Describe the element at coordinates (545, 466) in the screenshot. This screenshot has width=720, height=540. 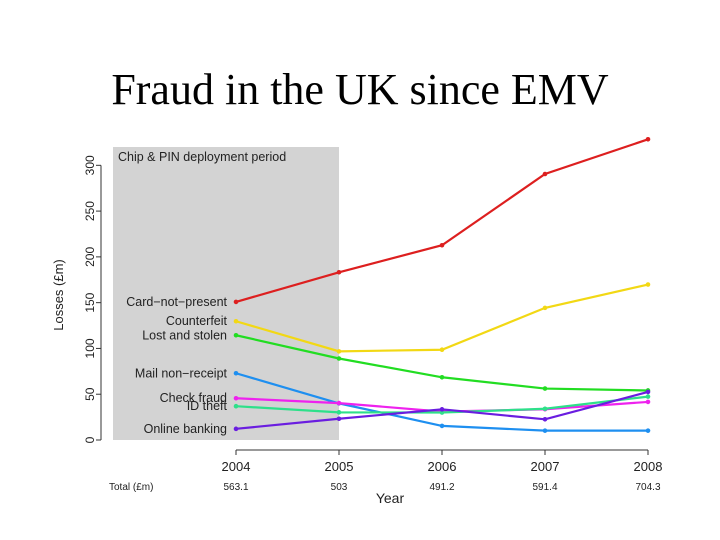
I see `x-tick-label: 2007` at that location.